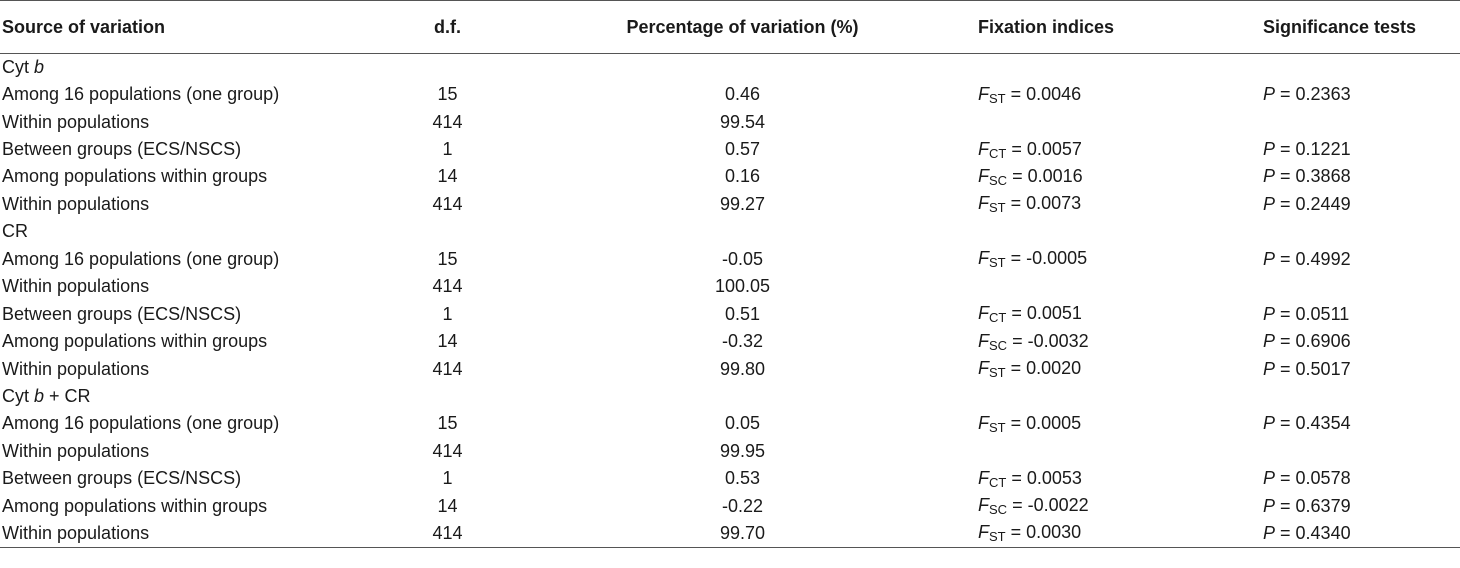 This screenshot has height=568, width=1460. What do you see at coordinates (1044, 148) in the screenshot?
I see `fixation-value: = 0.0057` at bounding box center [1044, 148].